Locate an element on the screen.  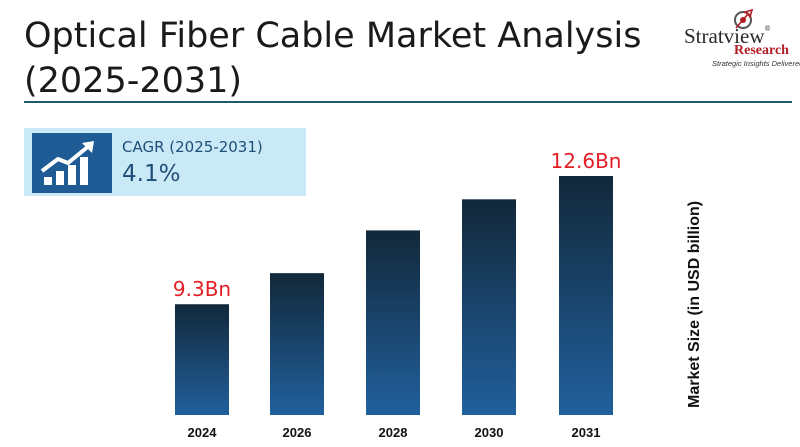
logo-name: Stratview® is located at coordinates (727, 36).